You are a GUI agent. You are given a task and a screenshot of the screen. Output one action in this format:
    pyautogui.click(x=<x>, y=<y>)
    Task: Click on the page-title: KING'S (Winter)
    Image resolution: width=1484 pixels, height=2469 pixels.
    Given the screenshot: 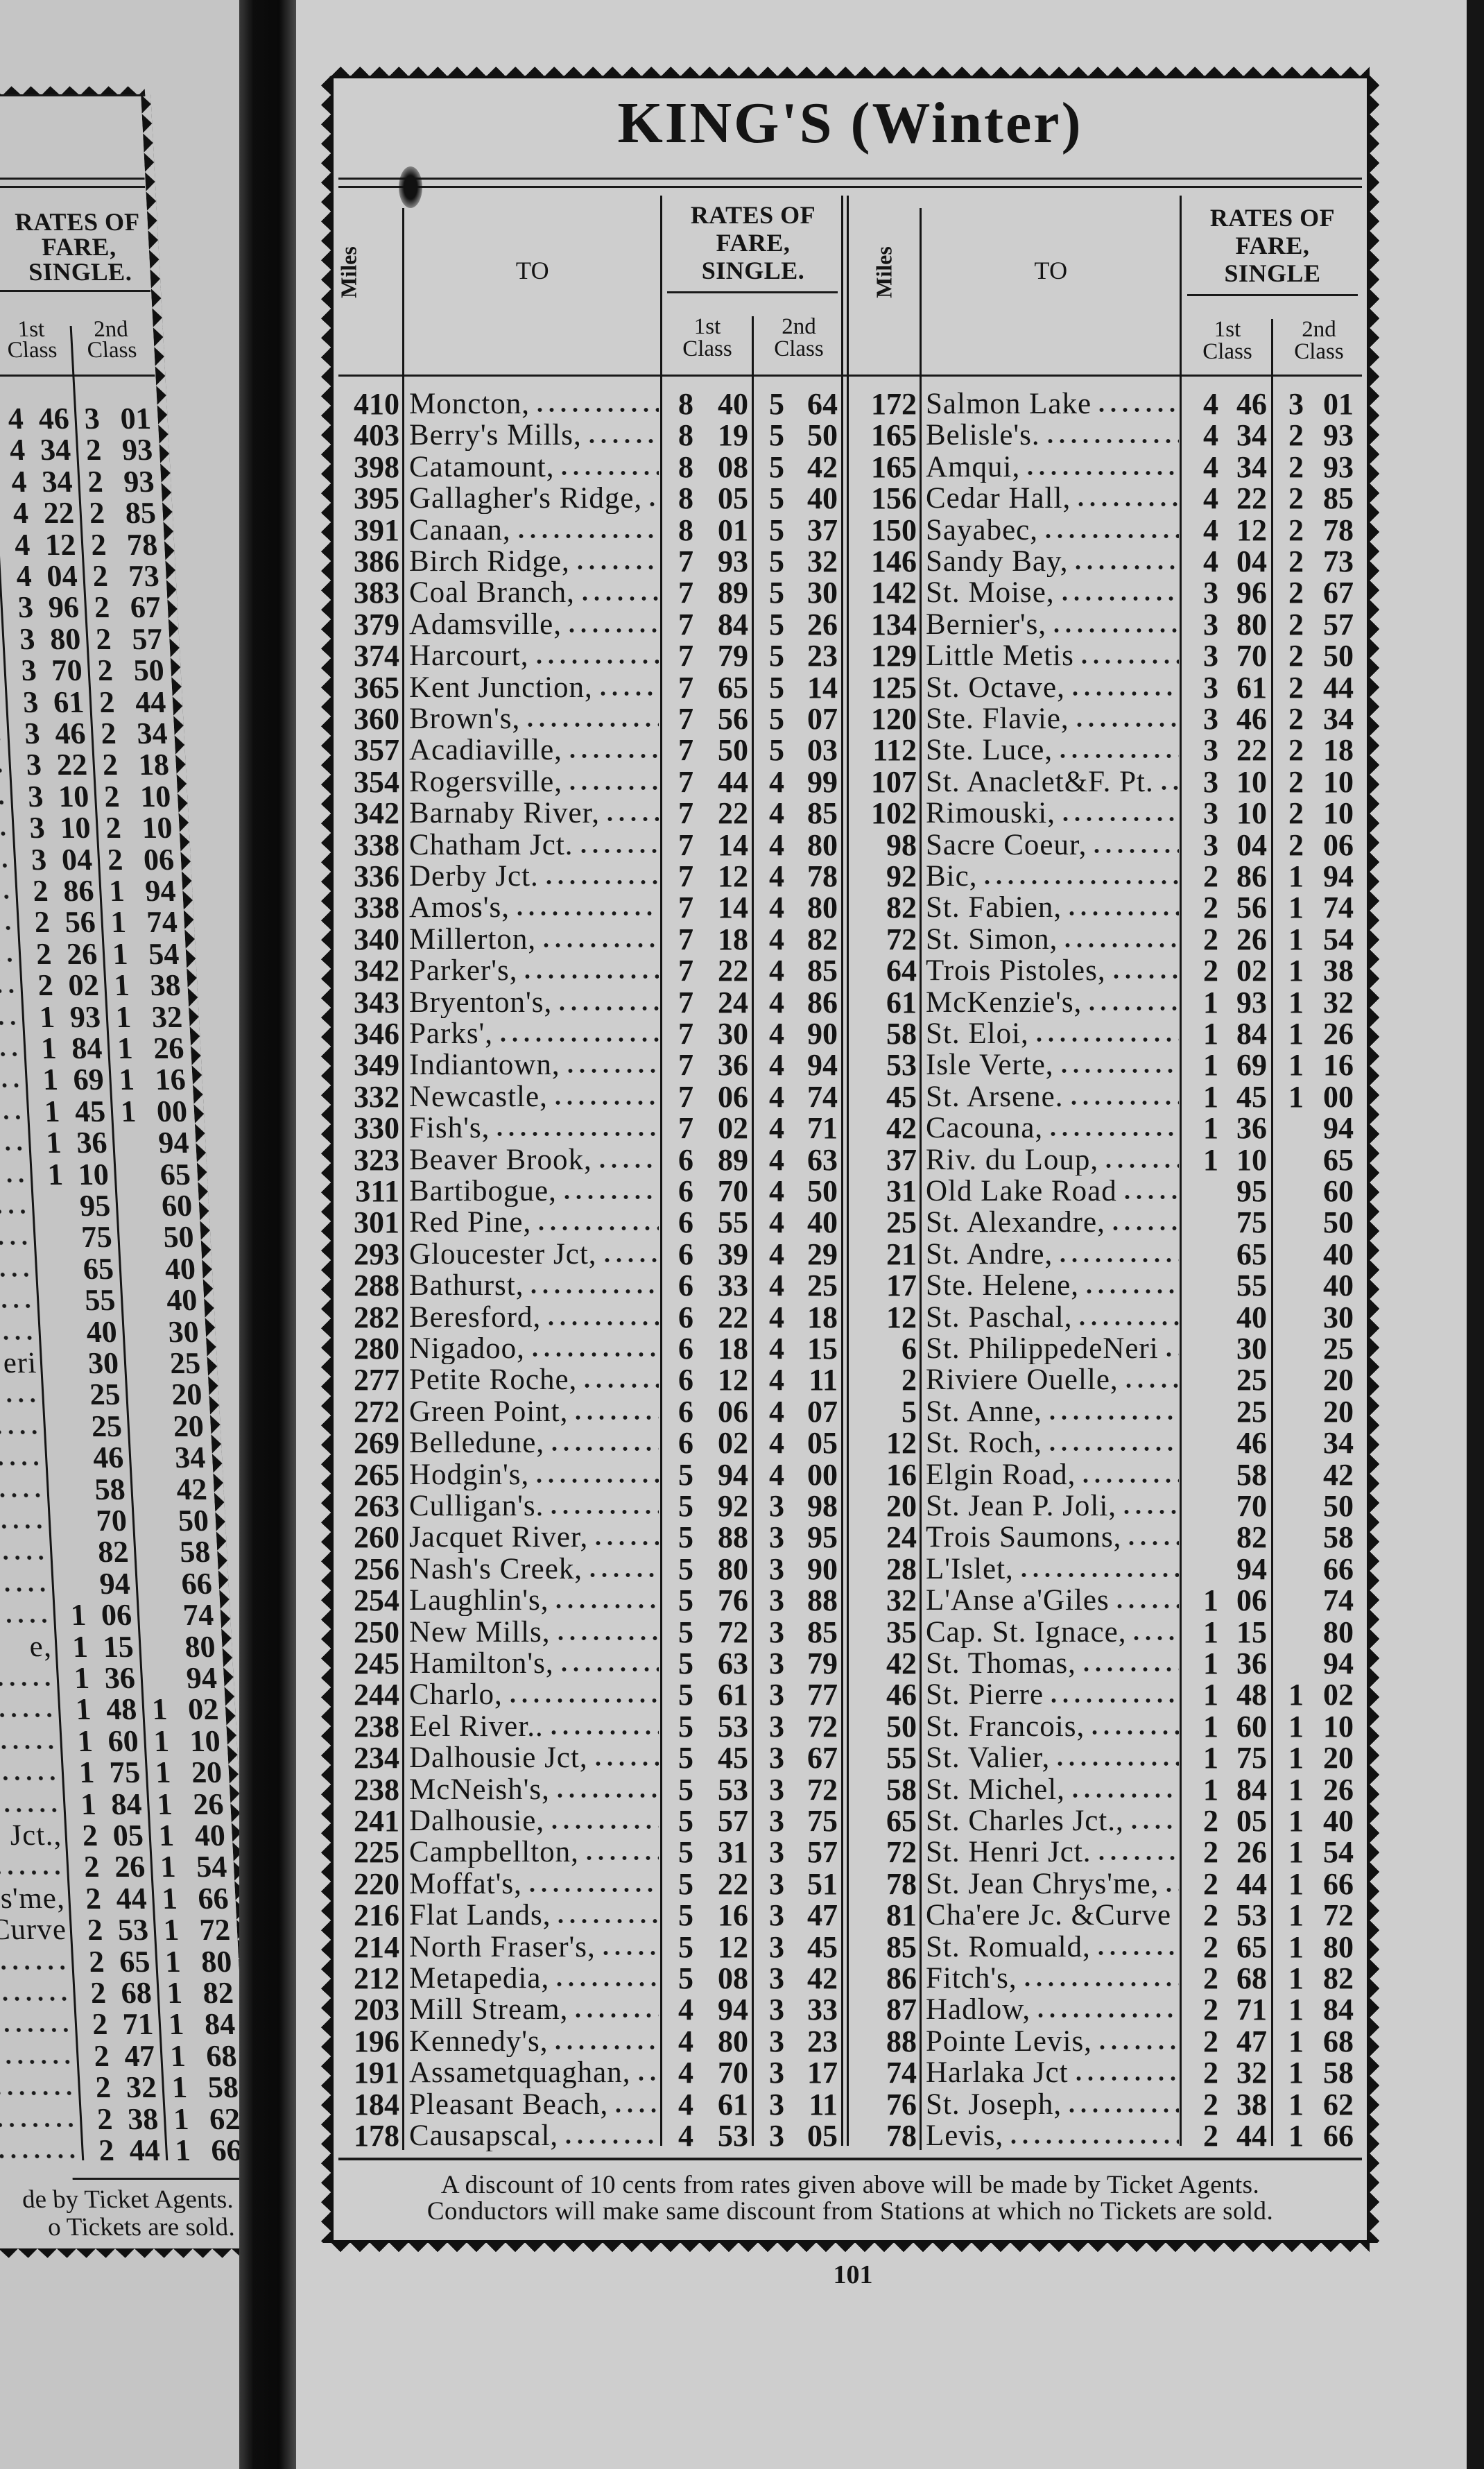 What is the action you would take?
    pyautogui.click(x=850, y=123)
    